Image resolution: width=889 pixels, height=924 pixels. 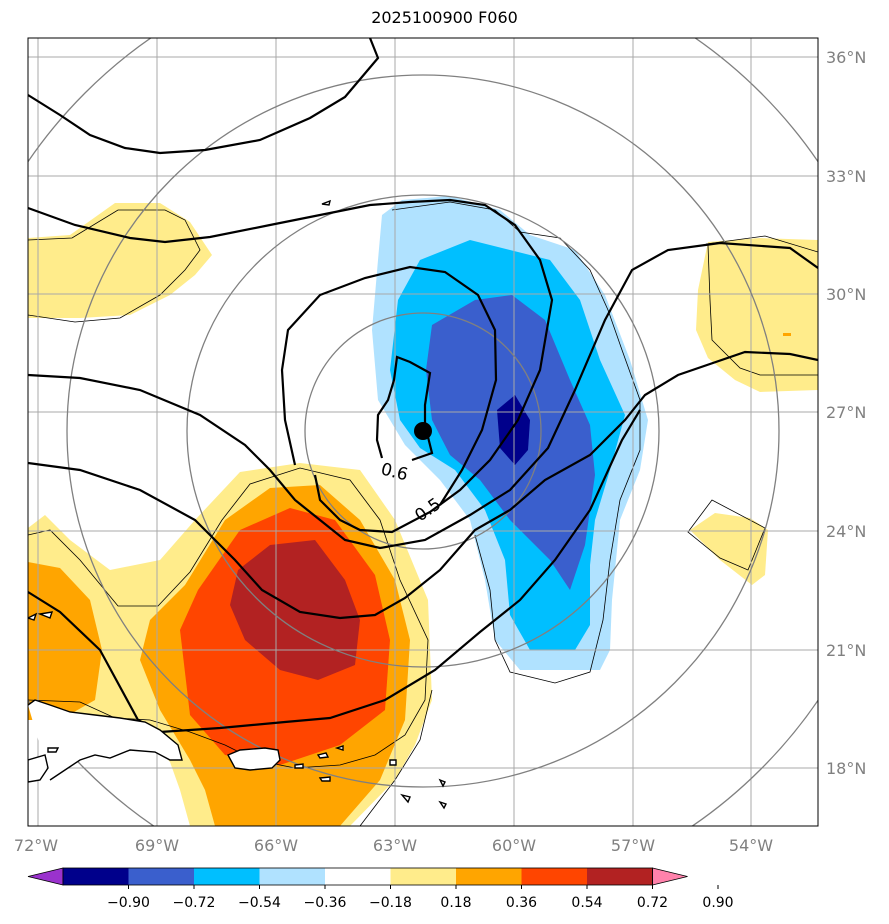 What do you see at coordinates (65, 641) in the screenshot?
I see `positive-anomaly-orange` at bounding box center [65, 641].